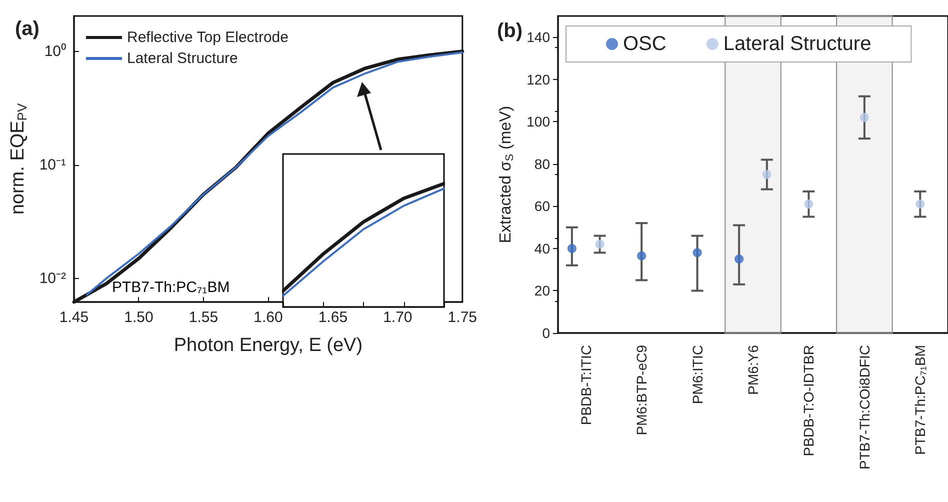 This screenshot has width=948, height=502. Describe the element at coordinates (864, 407) in the screenshot. I see `x-tick-label: PTB7-Th:COi8DFIC` at that location.